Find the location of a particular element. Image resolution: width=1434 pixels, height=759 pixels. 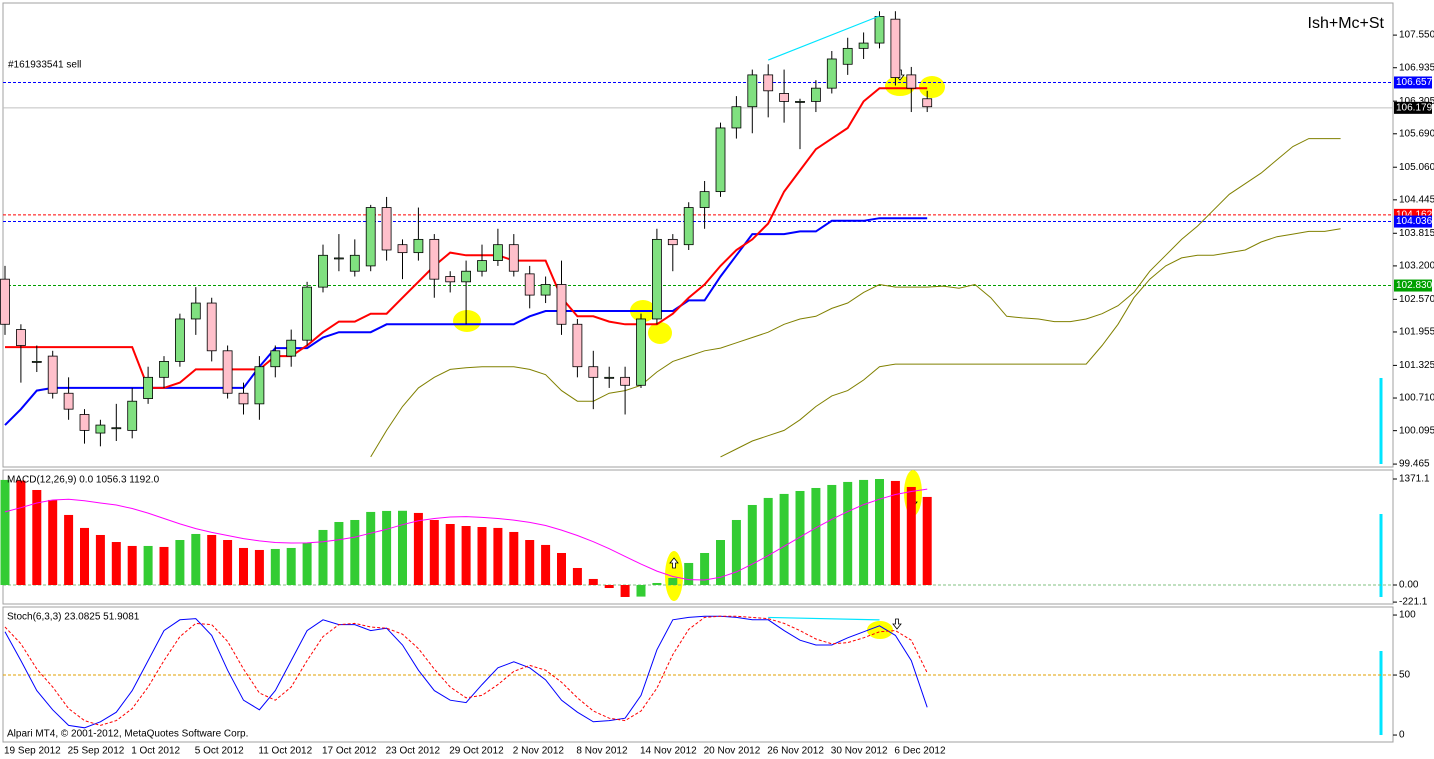

x-tick-label: 19 Sep 2012 is located at coordinates (32, 751).